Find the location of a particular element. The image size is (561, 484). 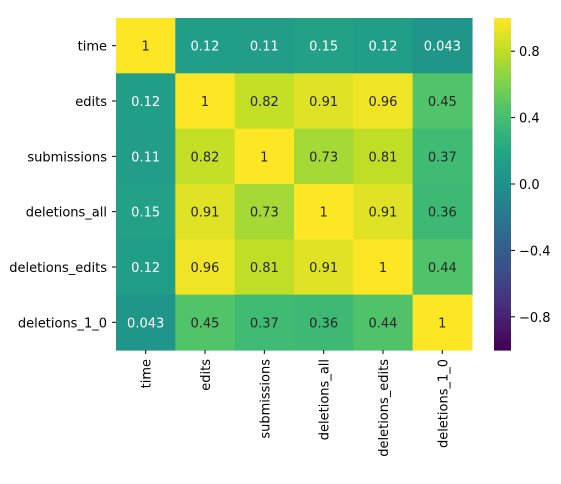

heatmap-cell-edits-deletions_all is located at coordinates (323, 101).